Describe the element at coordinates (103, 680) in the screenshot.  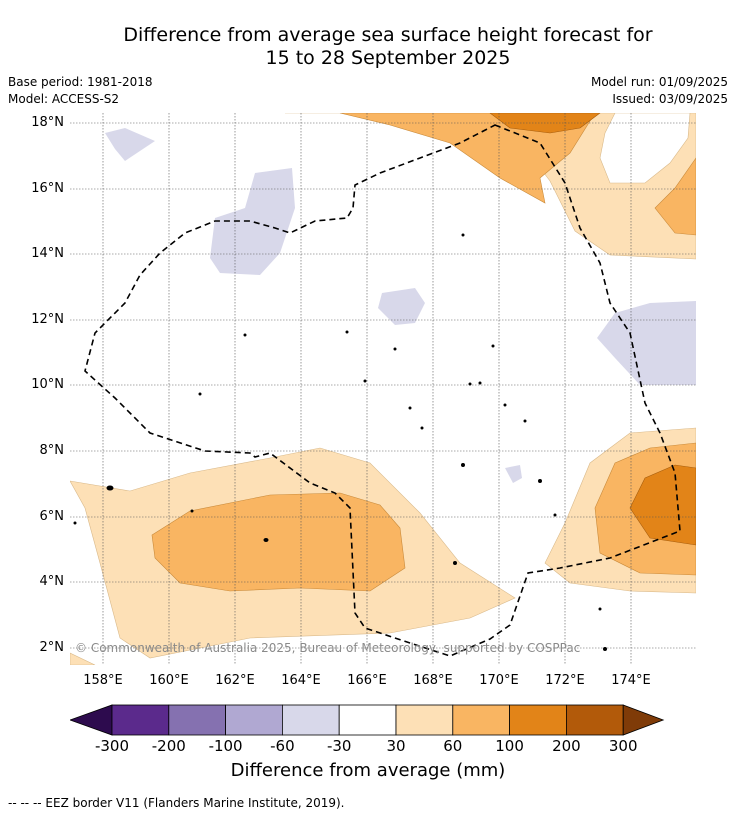
I see `lon-label-158: 158°E` at that location.